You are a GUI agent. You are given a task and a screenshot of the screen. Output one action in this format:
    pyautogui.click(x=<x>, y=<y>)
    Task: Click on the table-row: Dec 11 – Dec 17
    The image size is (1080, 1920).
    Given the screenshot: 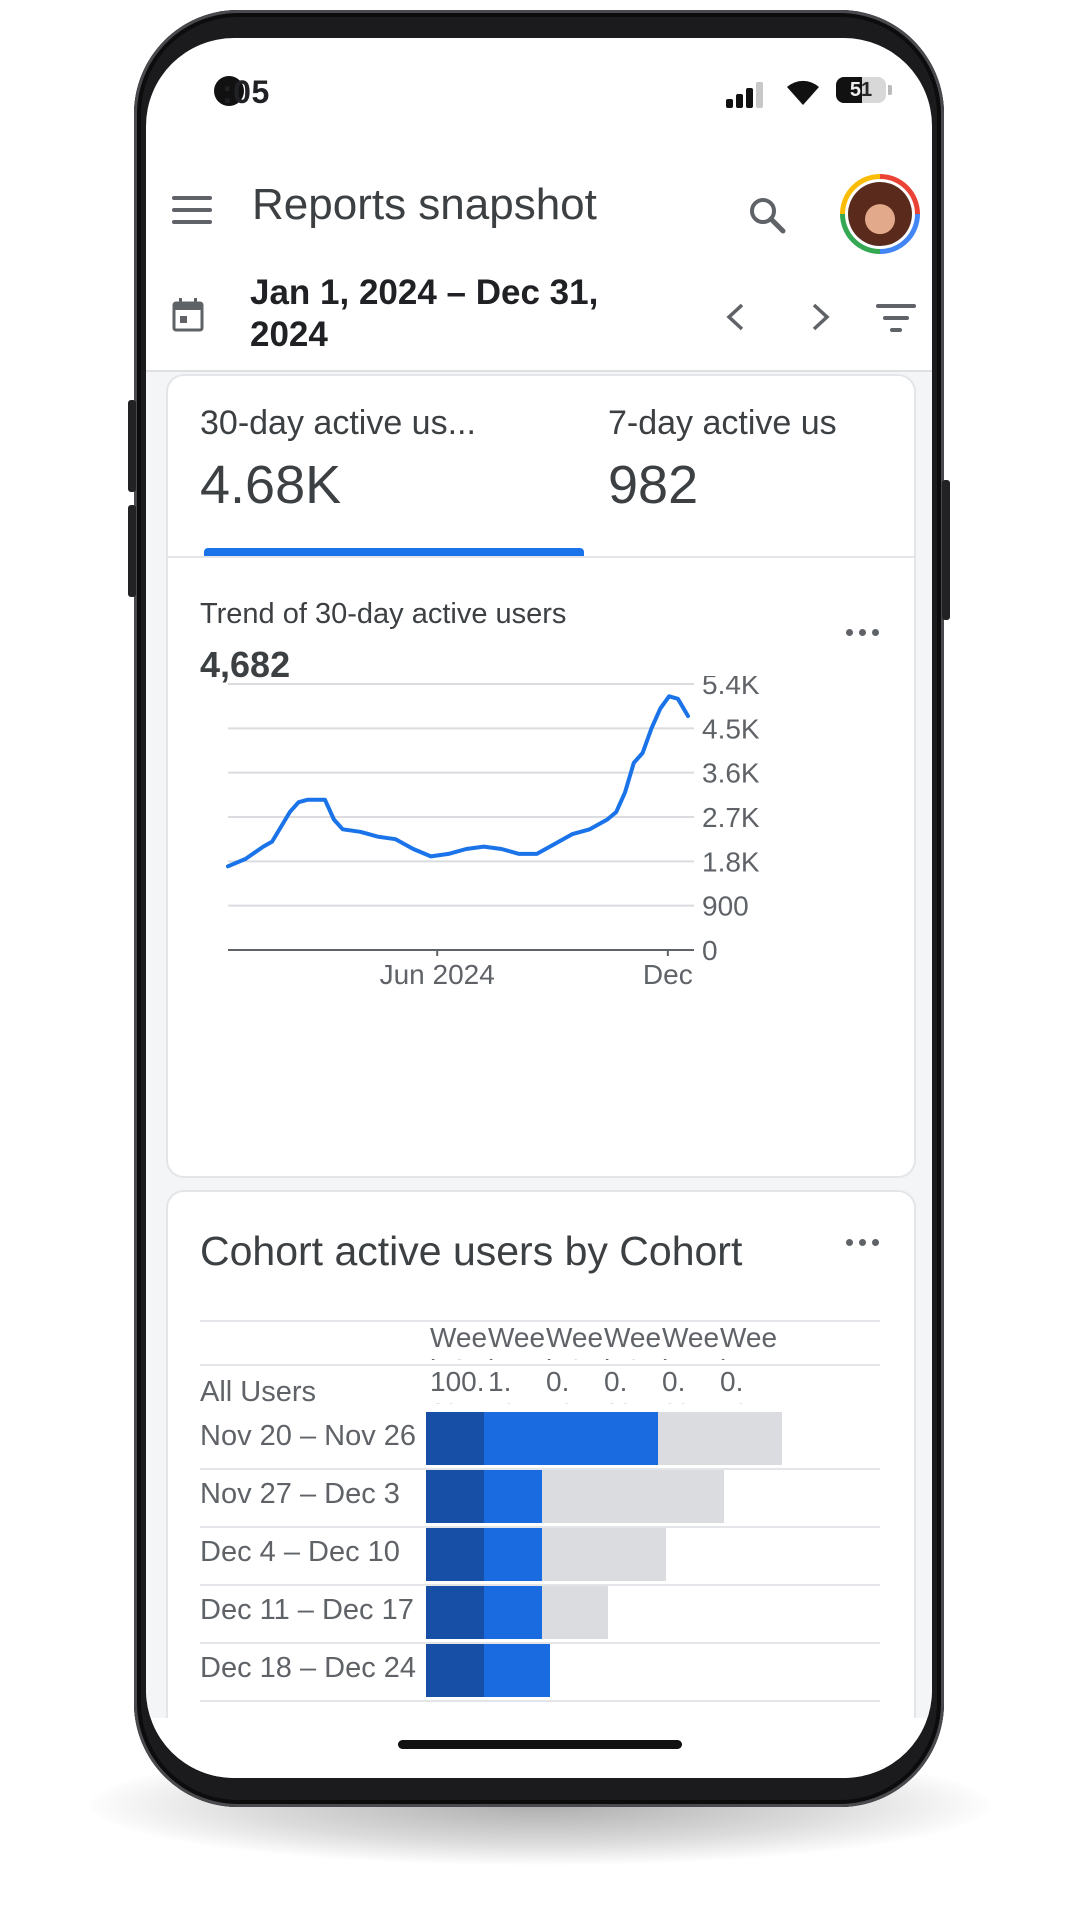 What is the action you would take?
    pyautogui.click(x=541, y=1613)
    